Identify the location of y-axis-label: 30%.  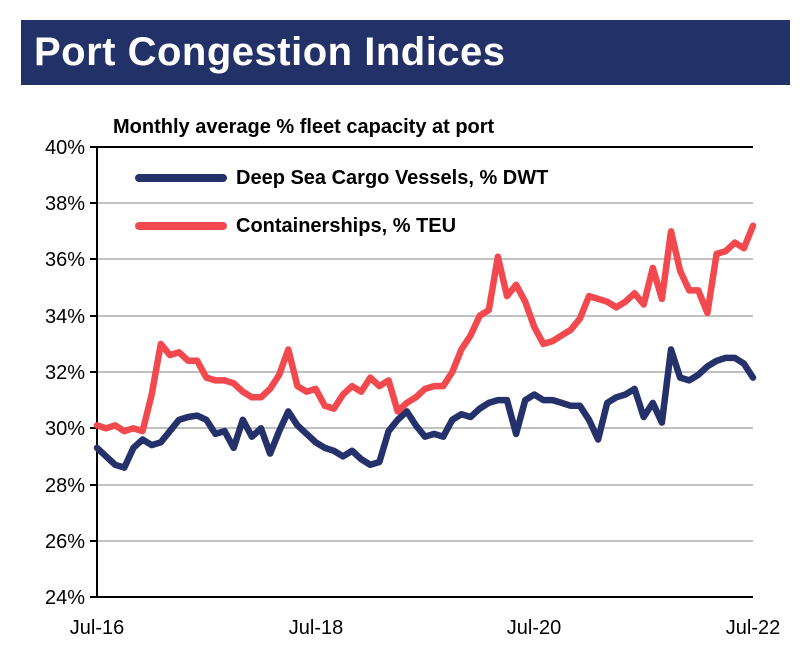
(65, 429).